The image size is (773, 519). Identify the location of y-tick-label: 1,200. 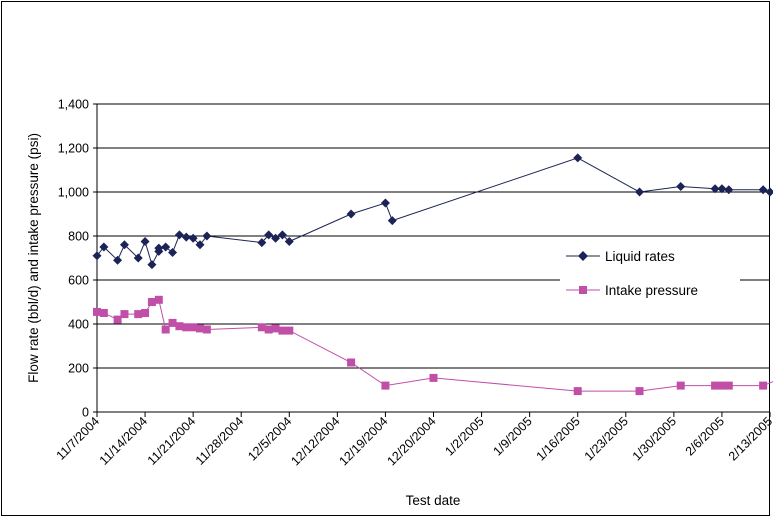
(73, 149).